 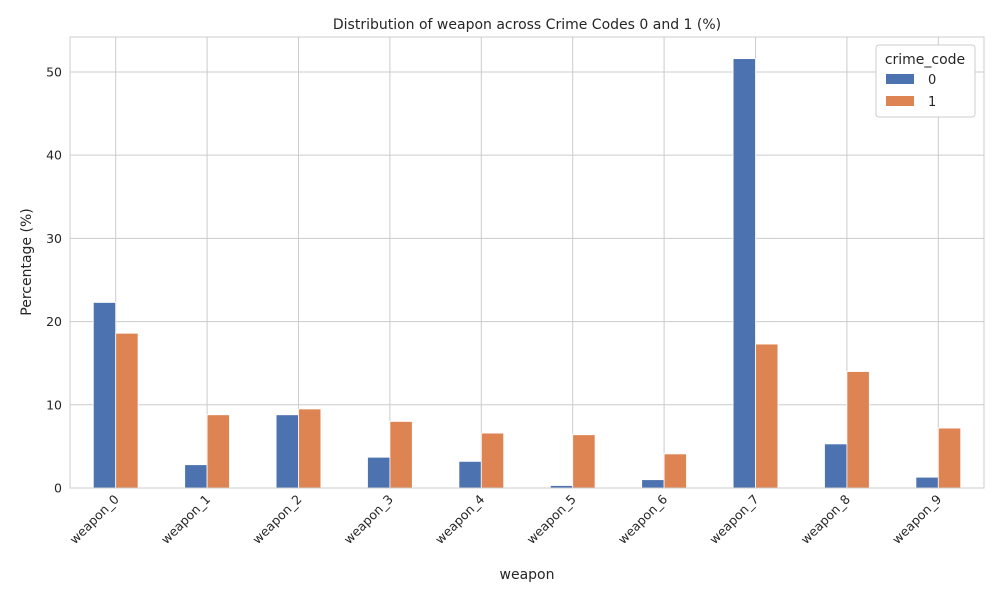 I want to click on y-tick-label: 30, so click(x=54, y=238).